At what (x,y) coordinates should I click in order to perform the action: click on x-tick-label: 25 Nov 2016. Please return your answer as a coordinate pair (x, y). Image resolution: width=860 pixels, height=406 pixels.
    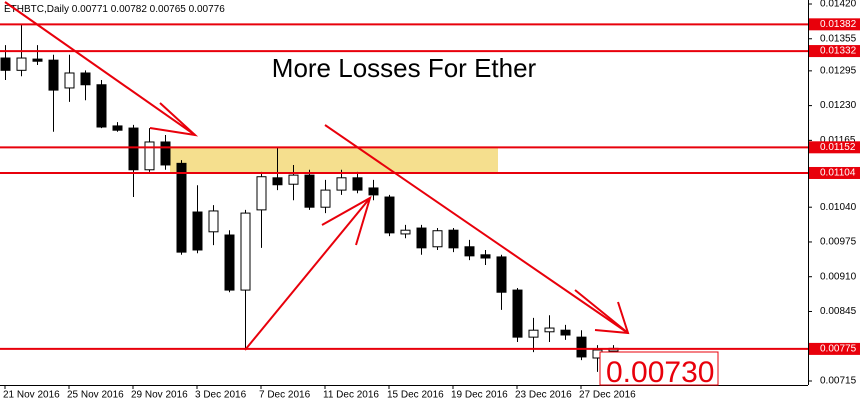
    Looking at the image, I should click on (95, 395).